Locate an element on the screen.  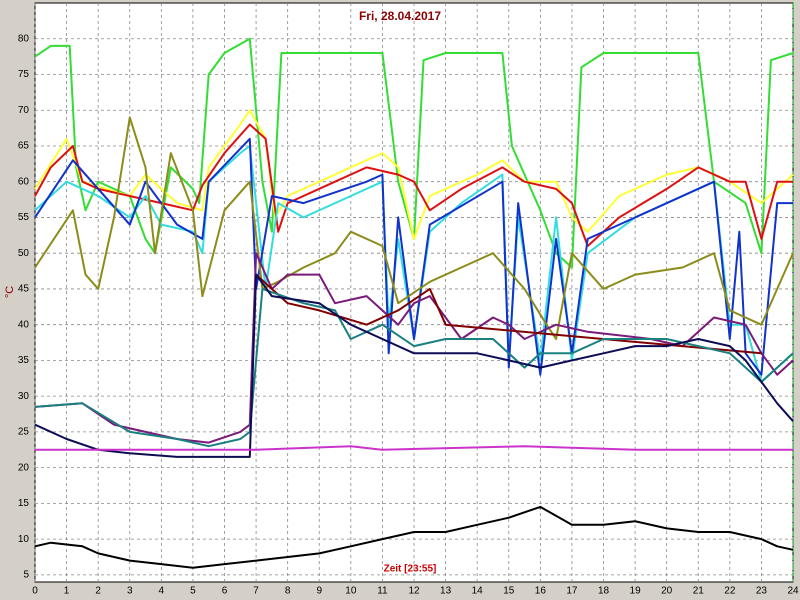
y-tick-label: 5 is located at coordinates (26, 574).